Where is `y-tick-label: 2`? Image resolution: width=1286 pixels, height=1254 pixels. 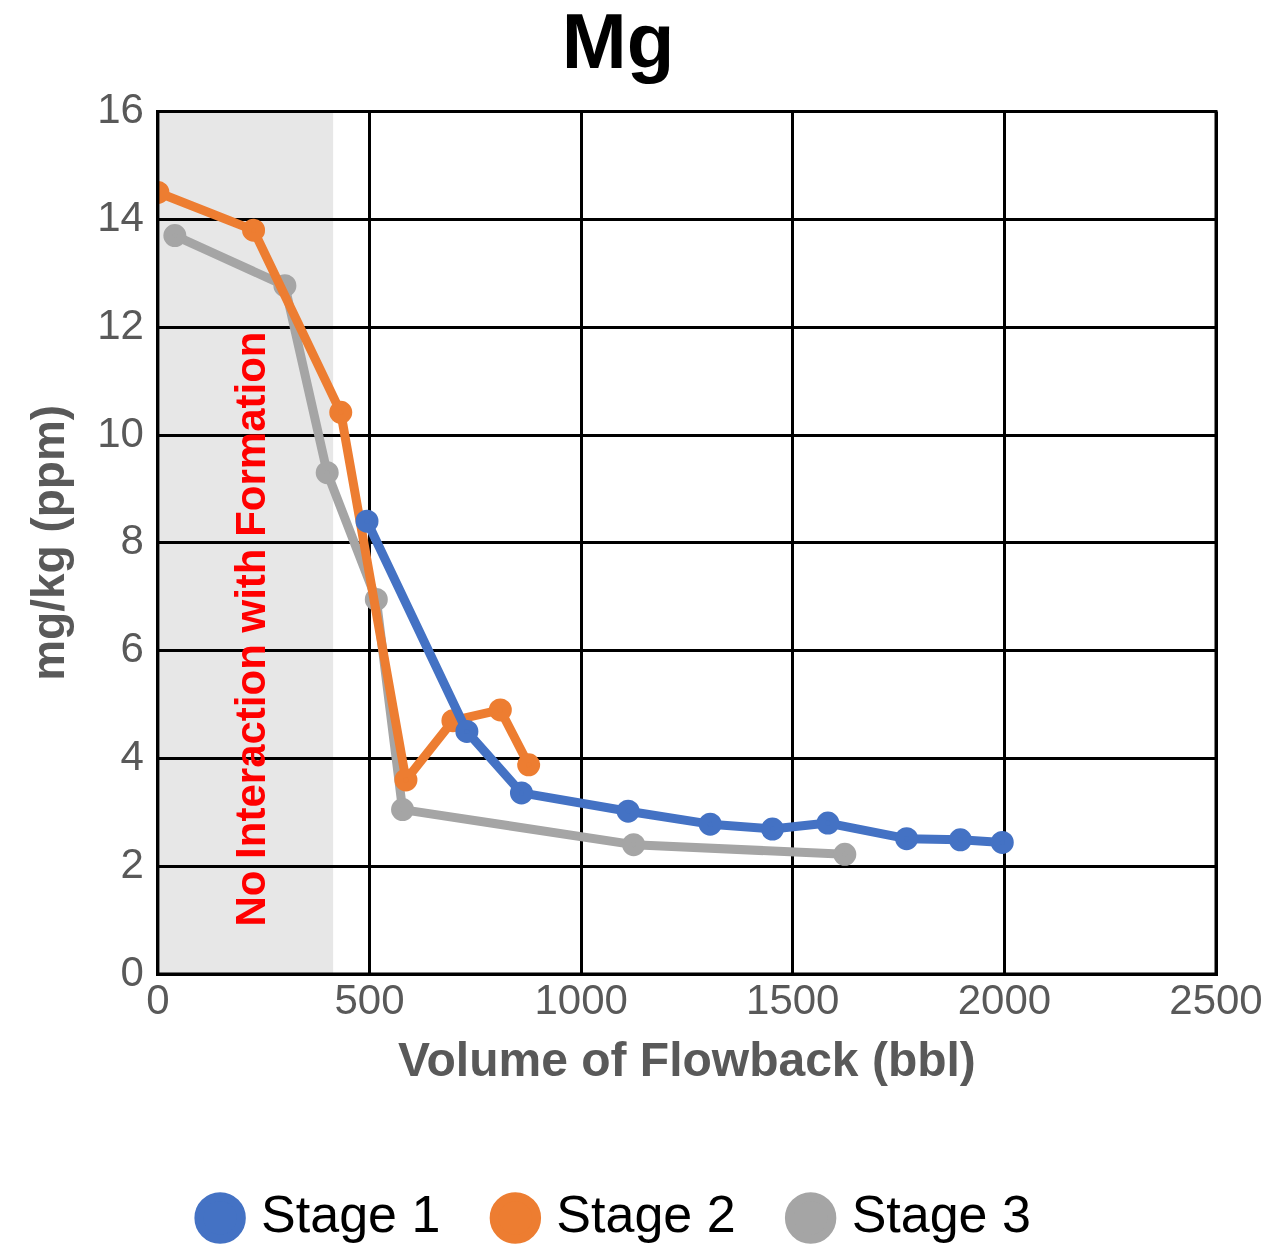 y-tick-label: 2 is located at coordinates (132, 863).